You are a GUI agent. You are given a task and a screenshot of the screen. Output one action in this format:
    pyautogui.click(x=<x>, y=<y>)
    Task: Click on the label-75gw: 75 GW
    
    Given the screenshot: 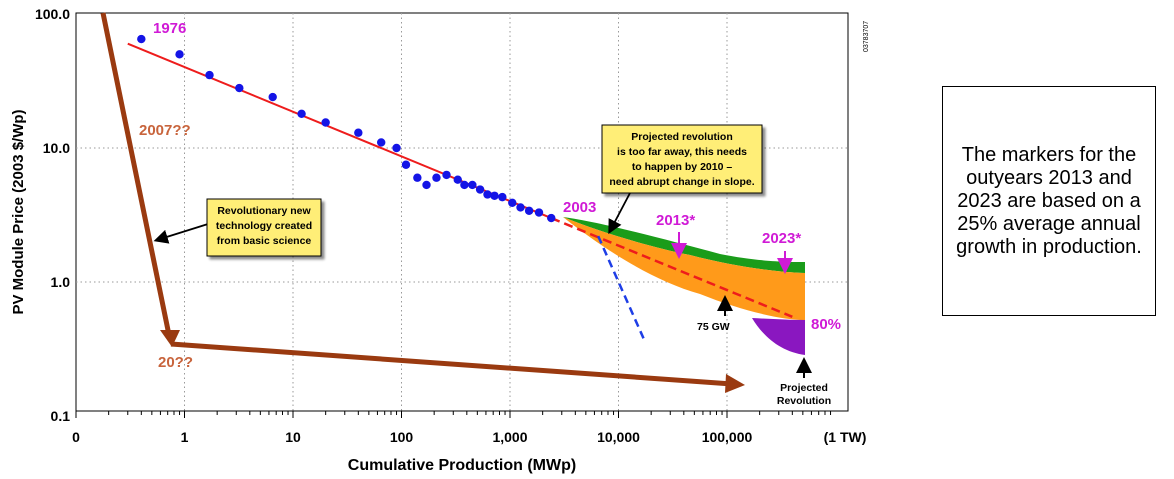 What is the action you would take?
    pyautogui.click(x=713, y=327)
    